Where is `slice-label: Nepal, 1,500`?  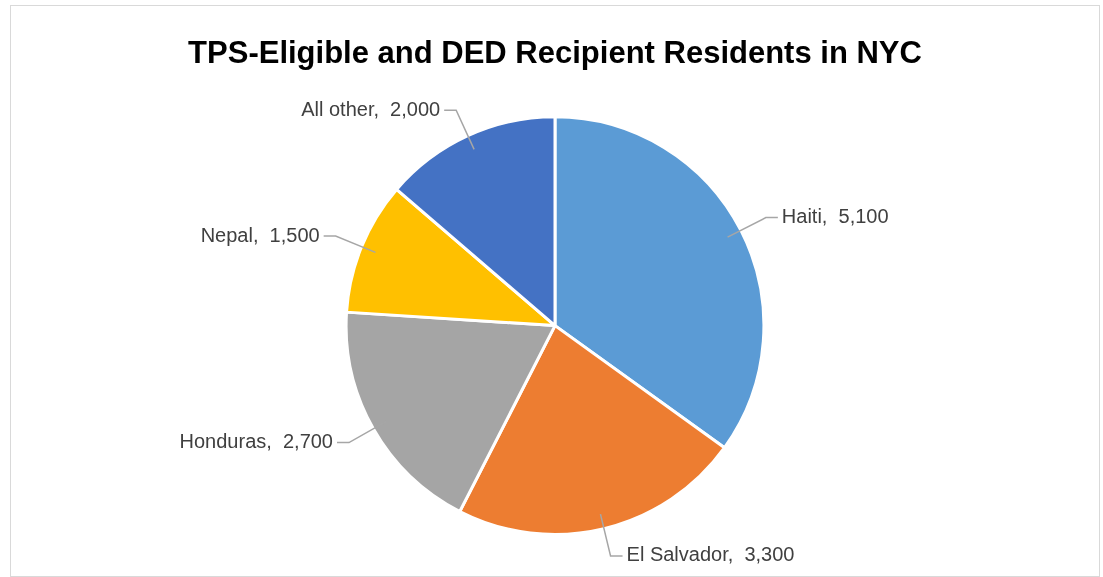 slice-label: Nepal, 1,500 is located at coordinates (260, 234).